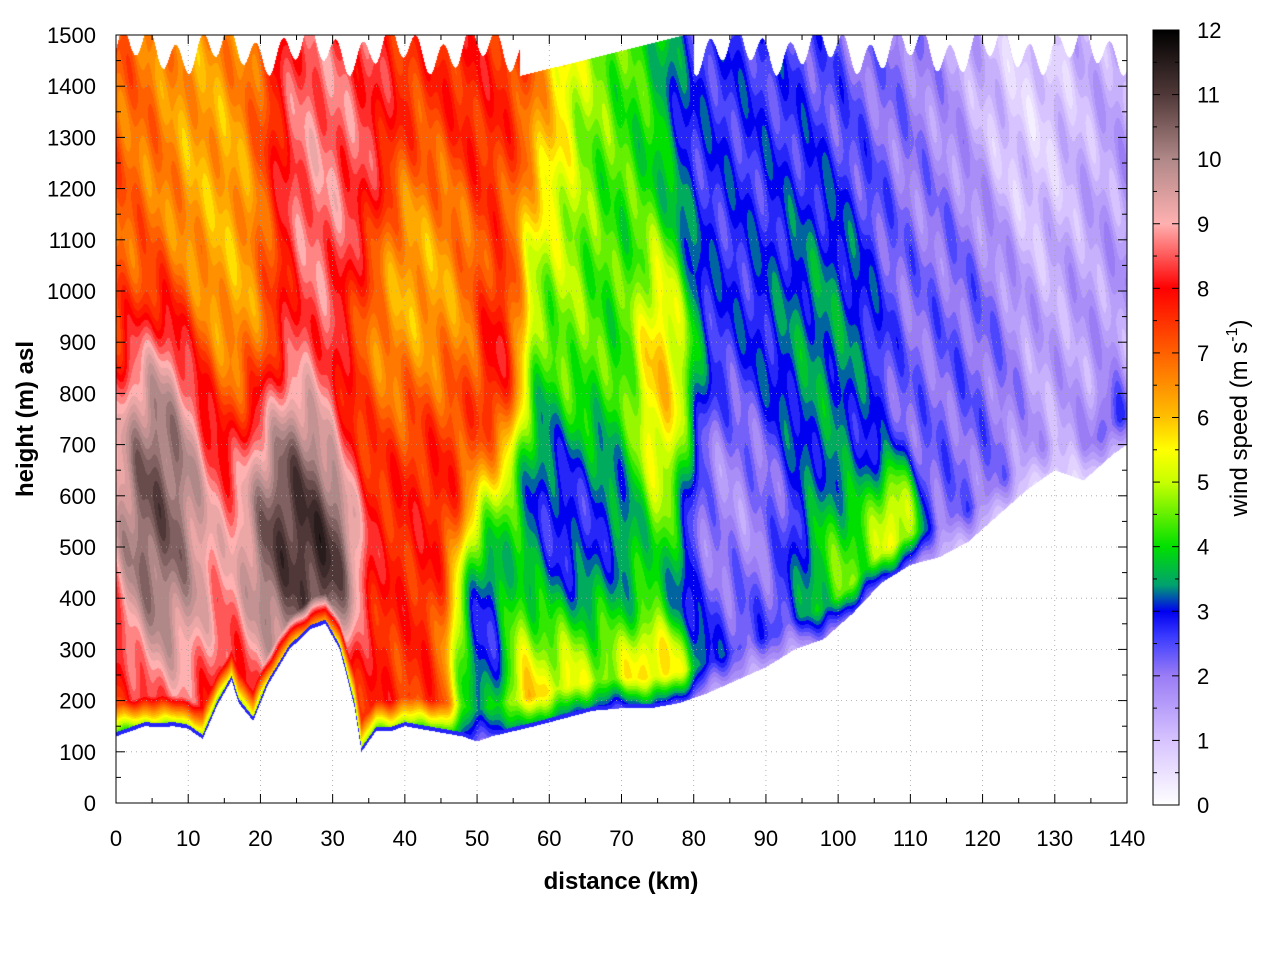 This screenshot has width=1280, height=960. Describe the element at coordinates (1203, 418) in the screenshot. I see `colorbar-tick-label: 6` at that location.